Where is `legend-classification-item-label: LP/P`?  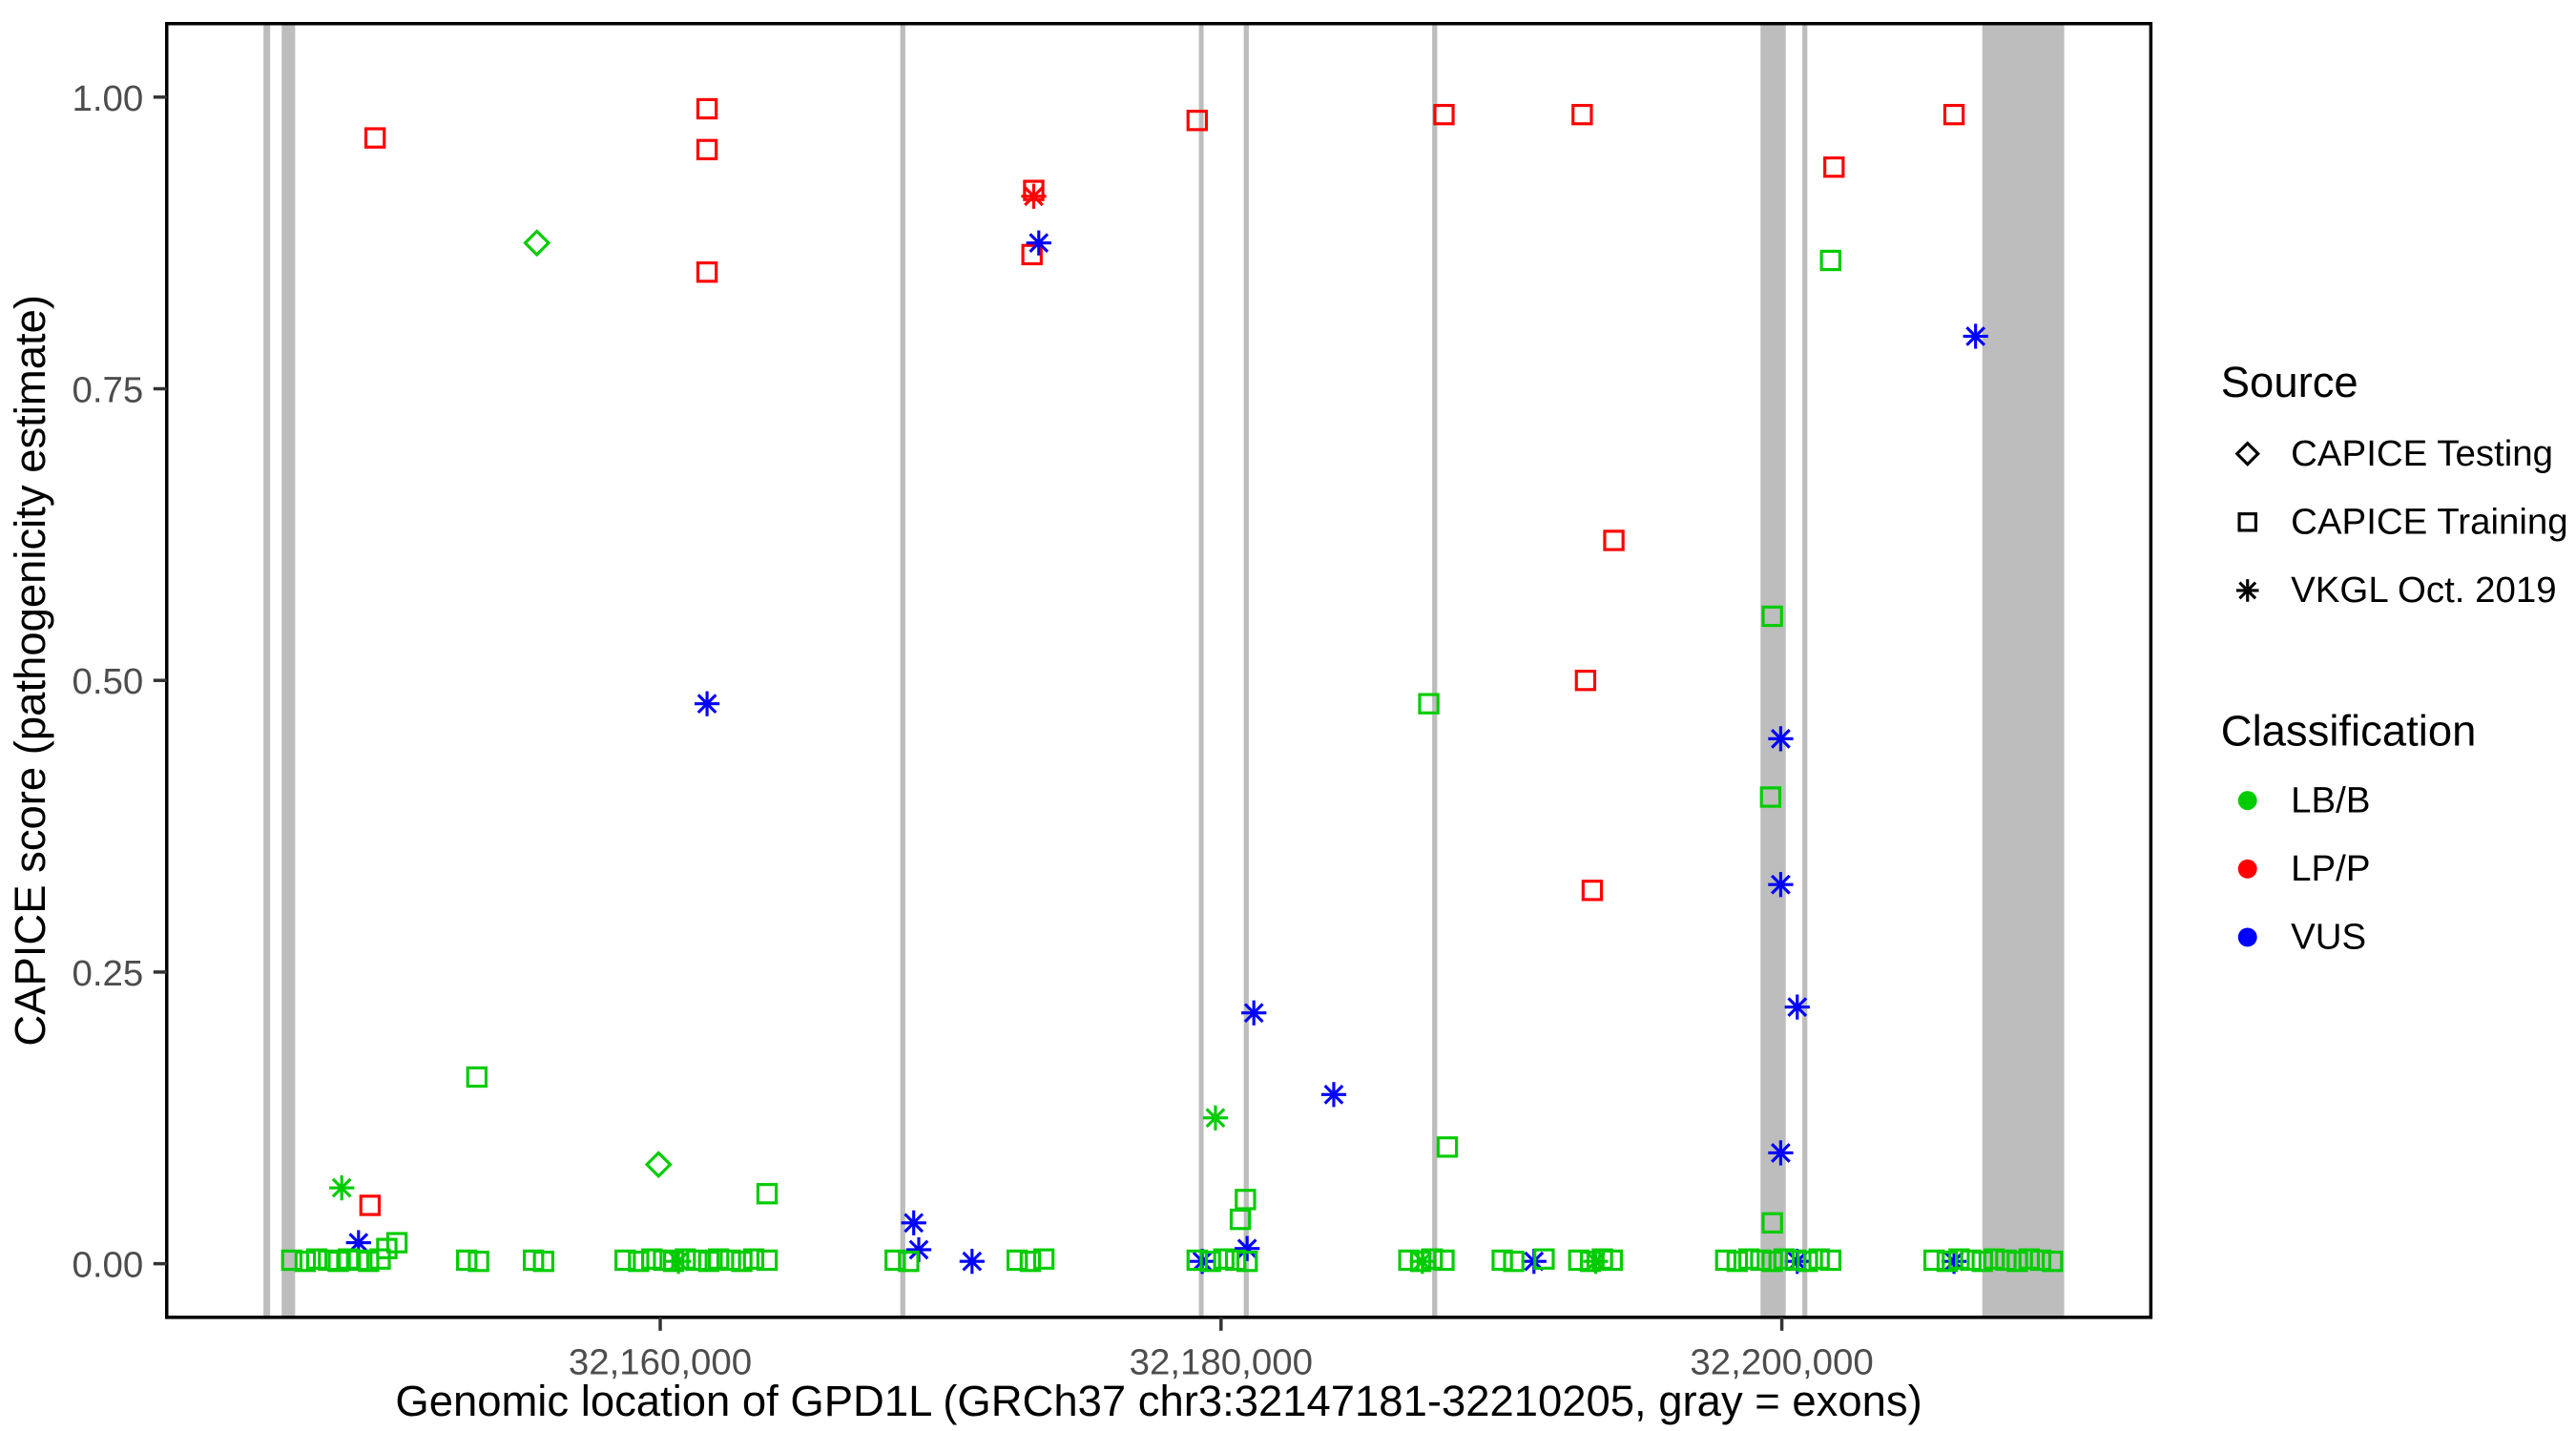
legend-classification-item-label: LP/P is located at coordinates (2330, 868).